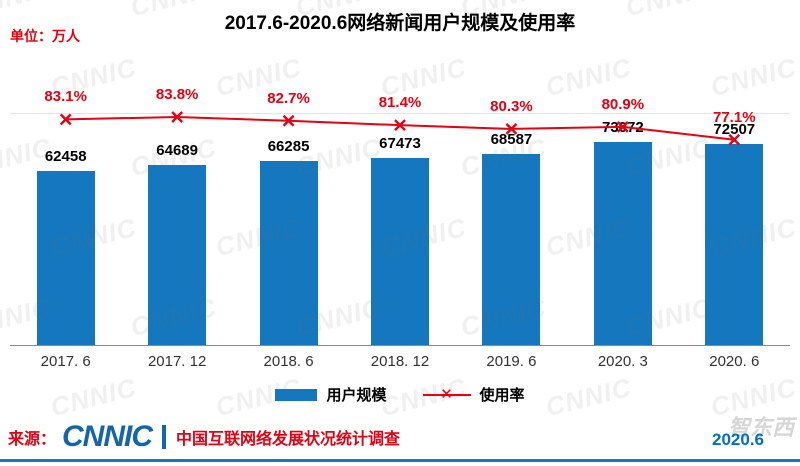 Image resolution: width=800 pixels, height=466 pixels. I want to click on line-value-label: 82.7%, so click(288, 98).